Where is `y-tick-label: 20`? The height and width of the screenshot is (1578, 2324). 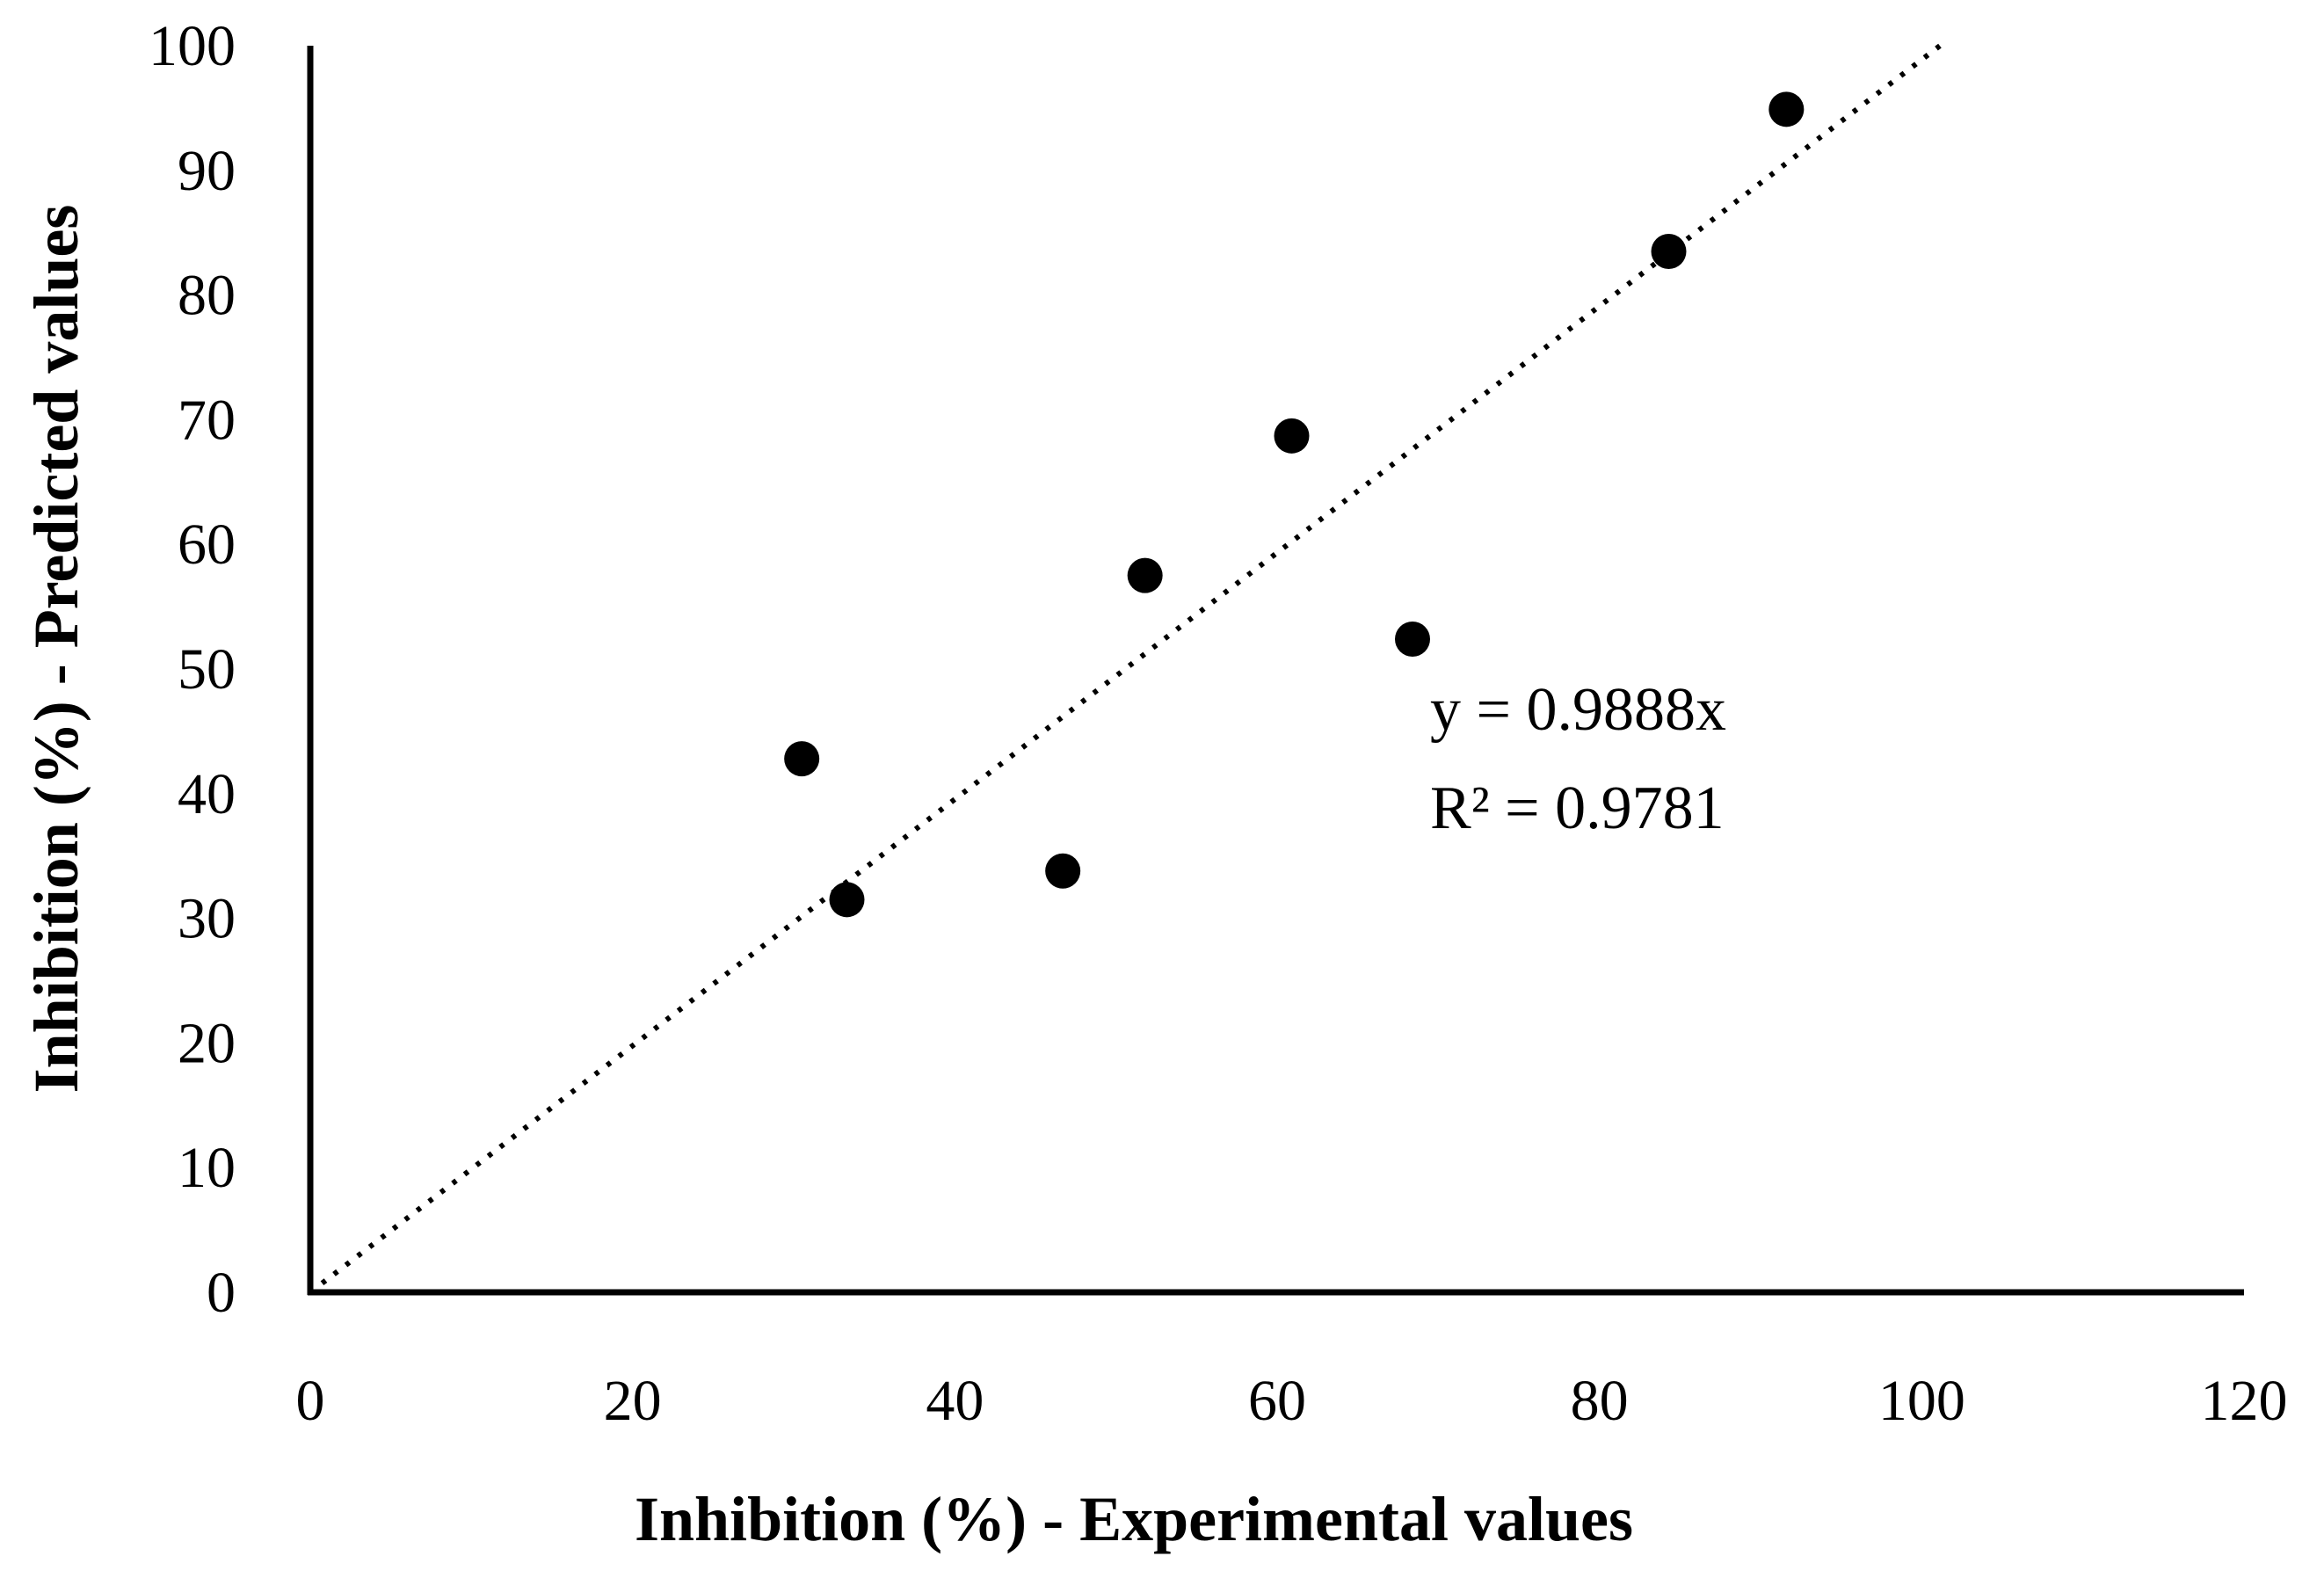 y-tick-label: 20 is located at coordinates (207, 1043).